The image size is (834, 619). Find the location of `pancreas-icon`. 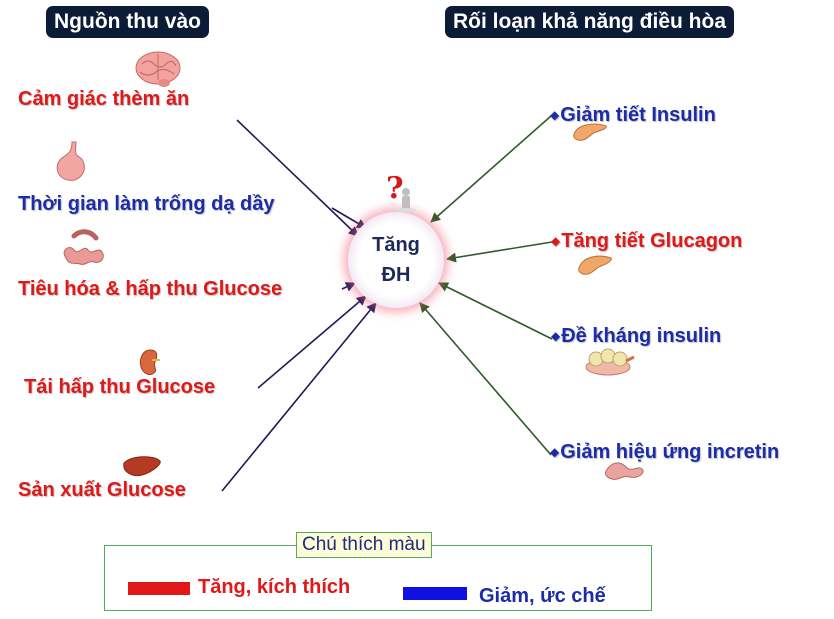

pancreas-icon is located at coordinates (590, 132).